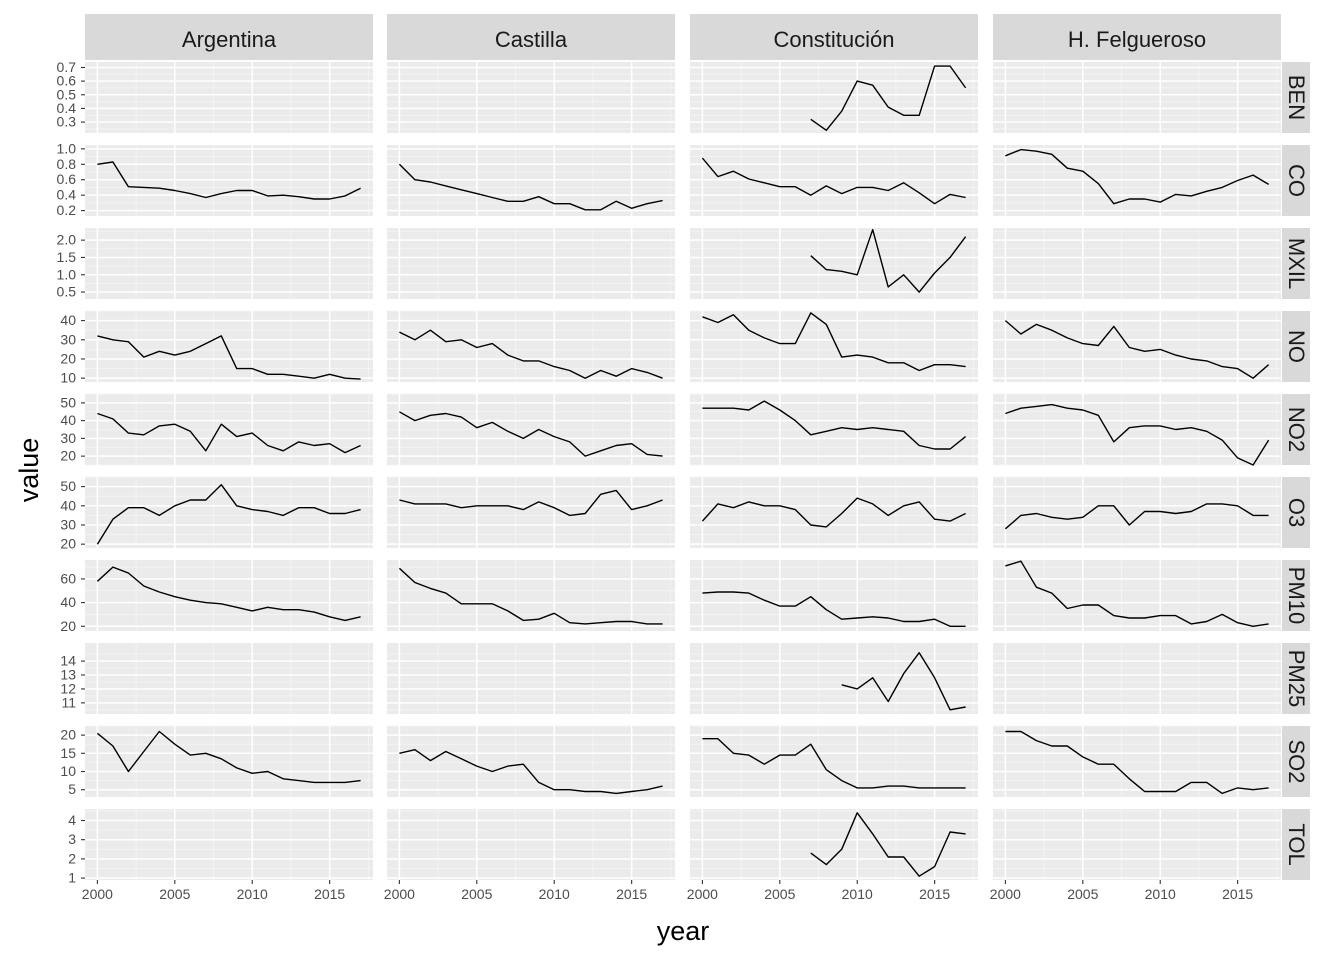 The height and width of the screenshot is (960, 1344). I want to click on y-tick-label: 11, so click(68, 702).